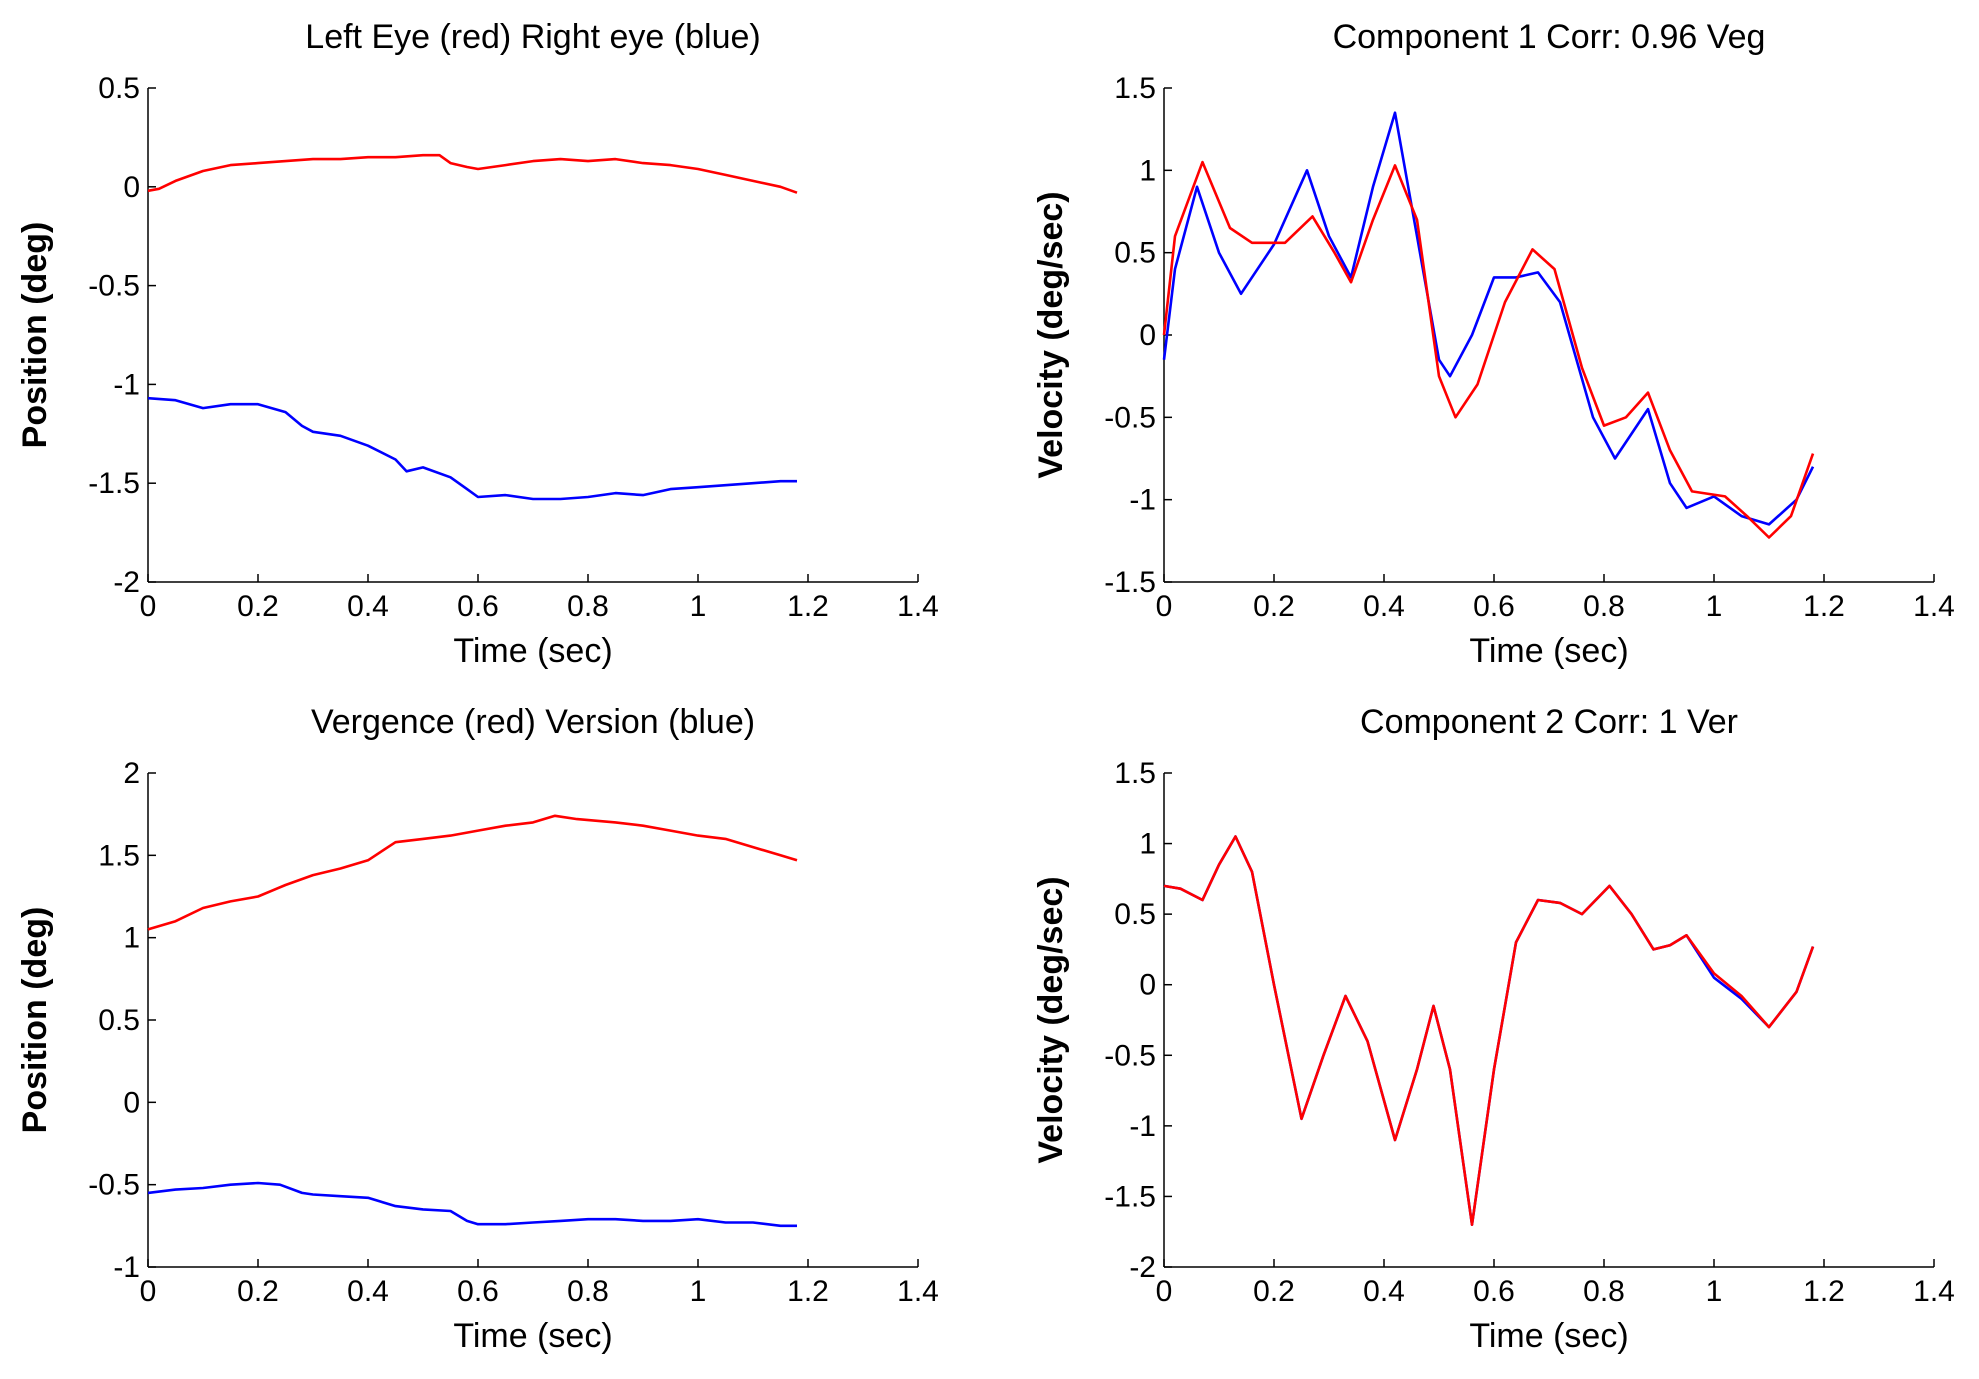  Describe the element at coordinates (1549, 37) in the screenshot. I see `chart-title: Component 1 Corr: 0.96 Veg` at that location.